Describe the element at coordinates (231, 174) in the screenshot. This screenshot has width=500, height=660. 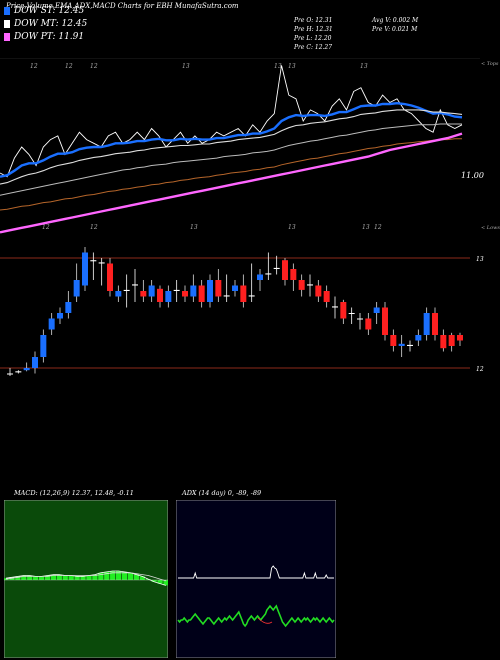
I see `series-line-ema_trend` at that location.